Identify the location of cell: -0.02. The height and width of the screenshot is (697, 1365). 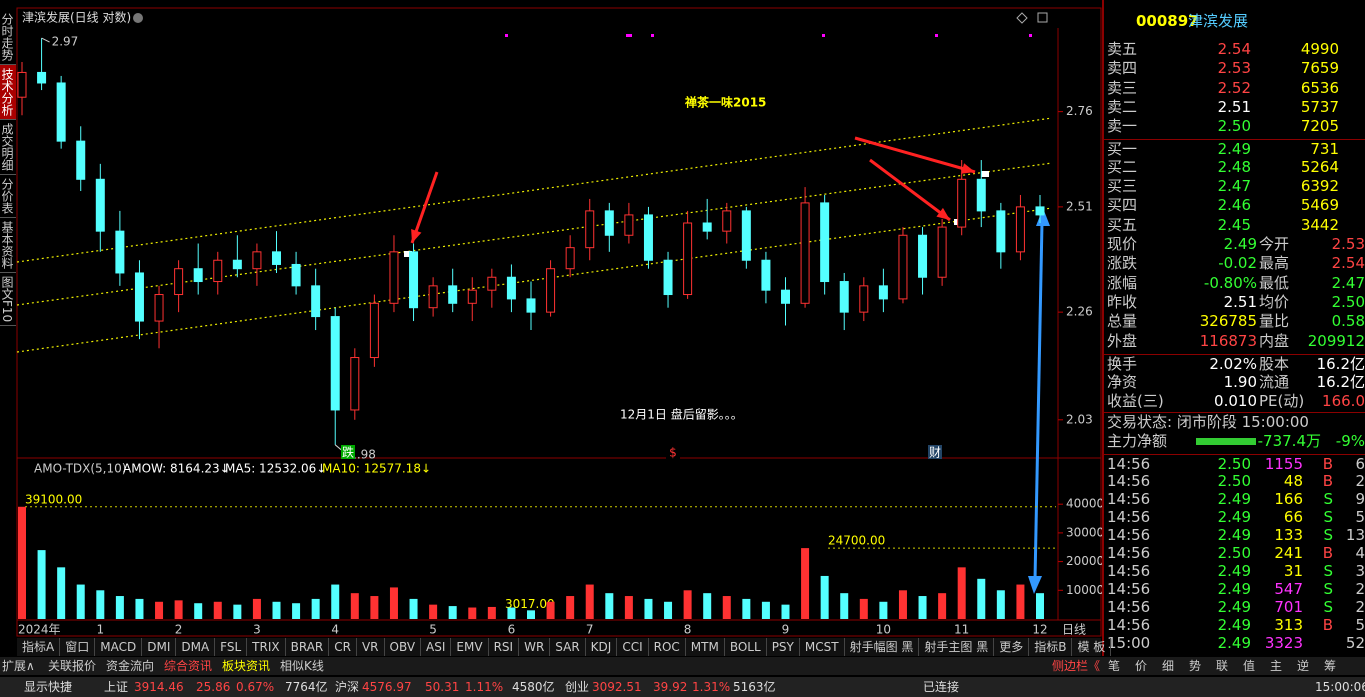
(1237, 263).